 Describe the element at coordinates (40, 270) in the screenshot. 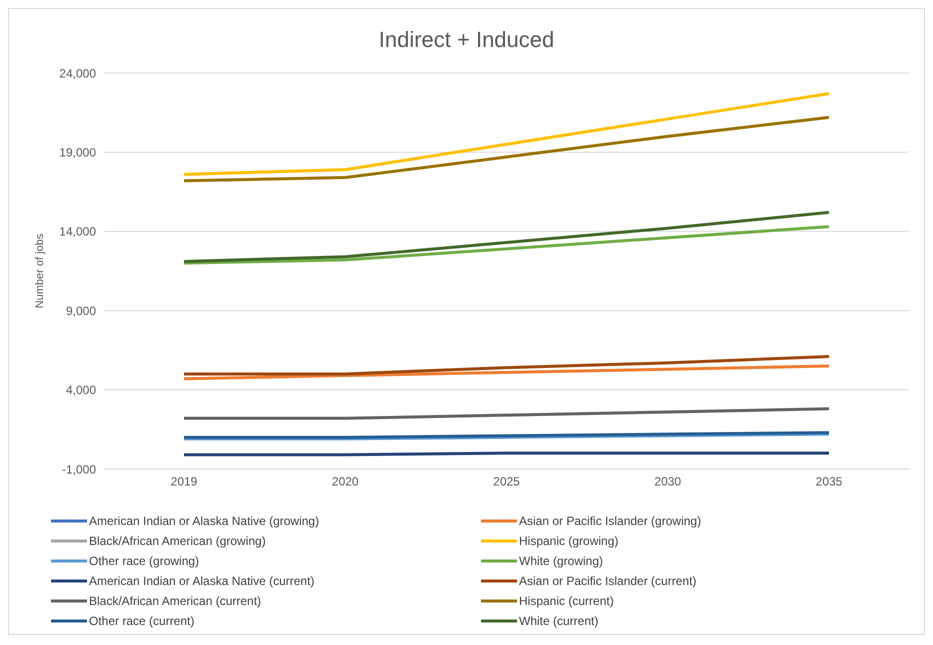

I see `y-axis-title: Number of jobs` at that location.